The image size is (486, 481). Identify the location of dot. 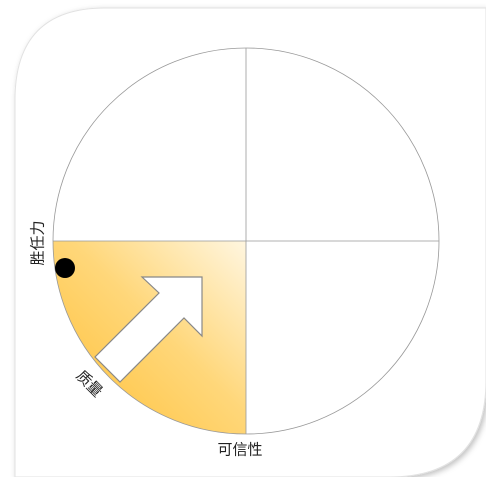
(65, 268).